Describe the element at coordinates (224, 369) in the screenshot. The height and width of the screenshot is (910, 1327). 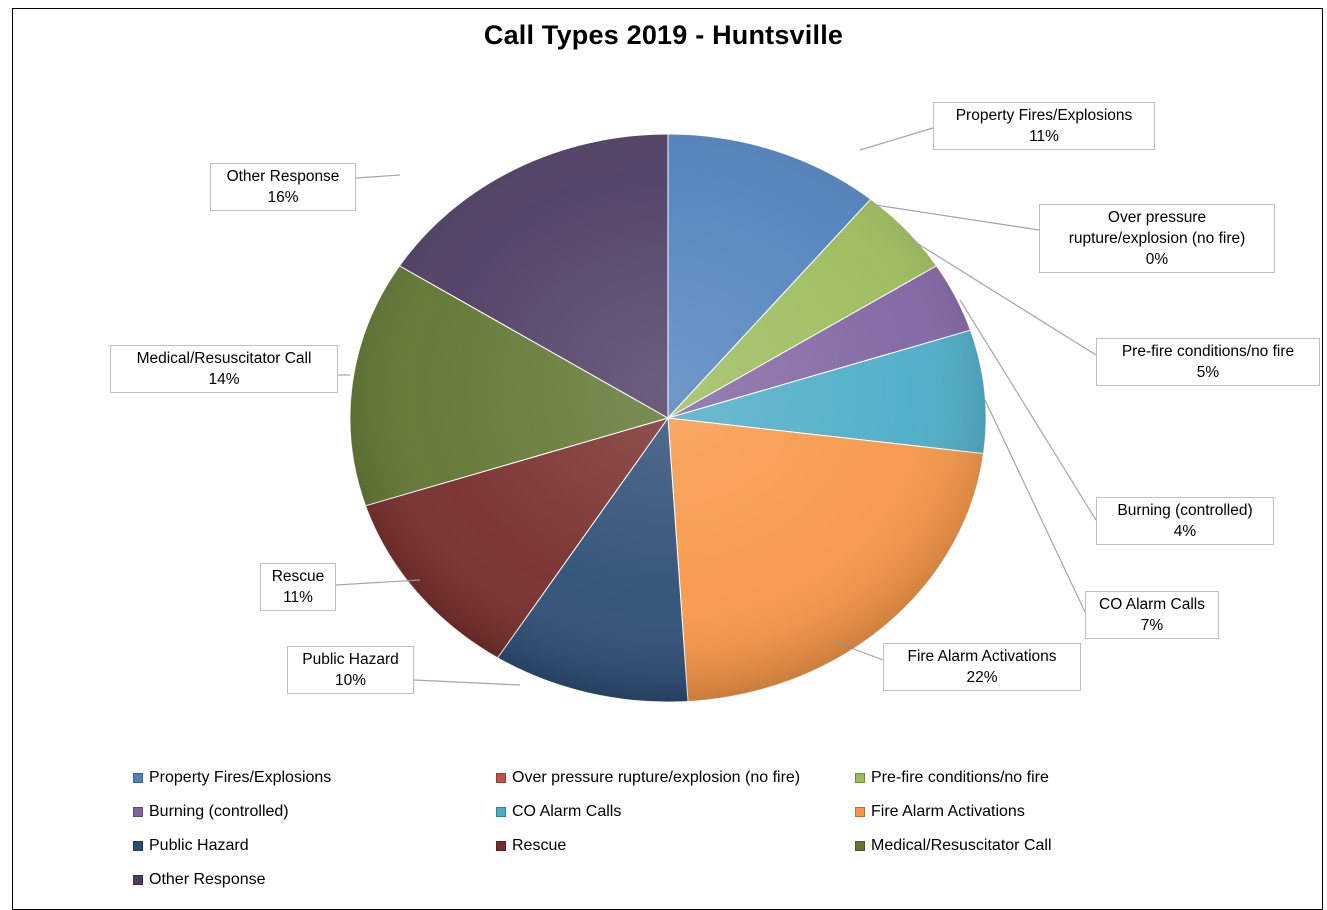
I see `callout-medical: Medical/Resuscitator Call 14%` at that location.